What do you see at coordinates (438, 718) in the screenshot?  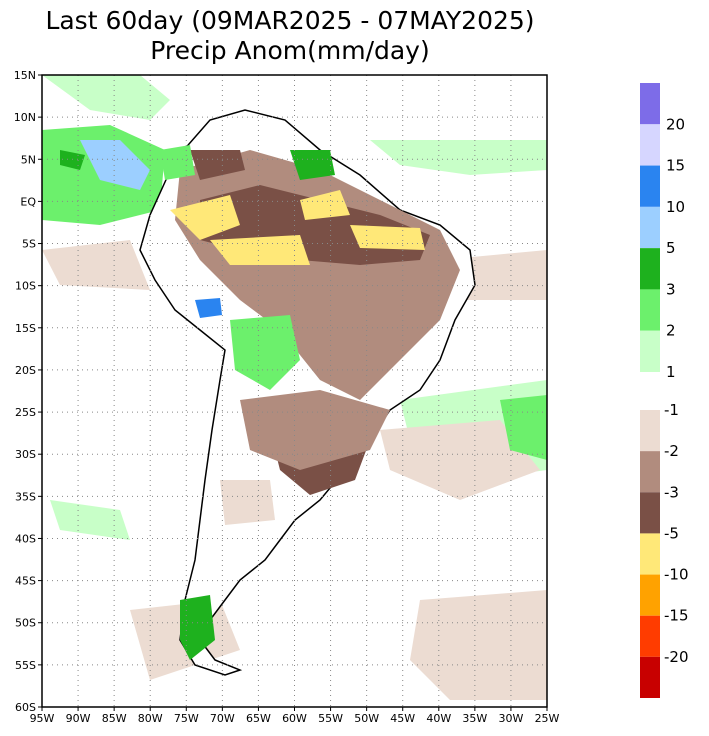 I see `lon-label: 40W` at bounding box center [438, 718].